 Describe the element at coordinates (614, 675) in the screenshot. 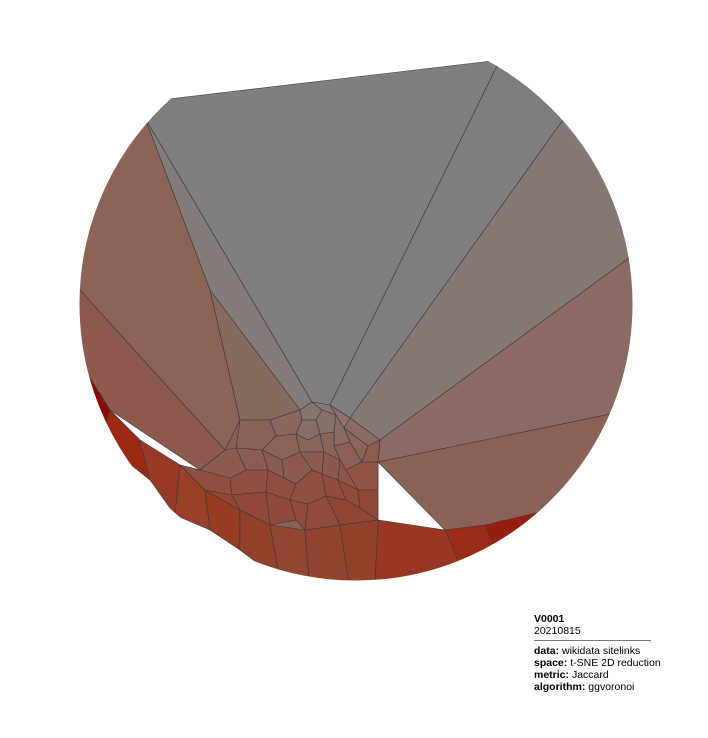

I see `caption-row-metric: metric: Jaccard` at that location.